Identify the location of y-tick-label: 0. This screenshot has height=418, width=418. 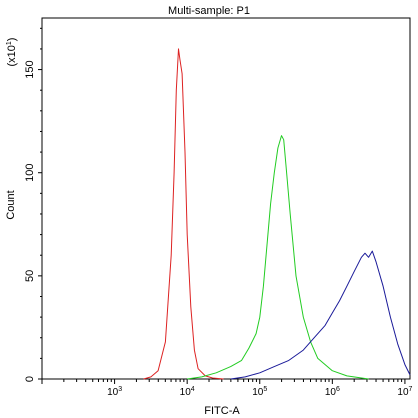
(30, 379).